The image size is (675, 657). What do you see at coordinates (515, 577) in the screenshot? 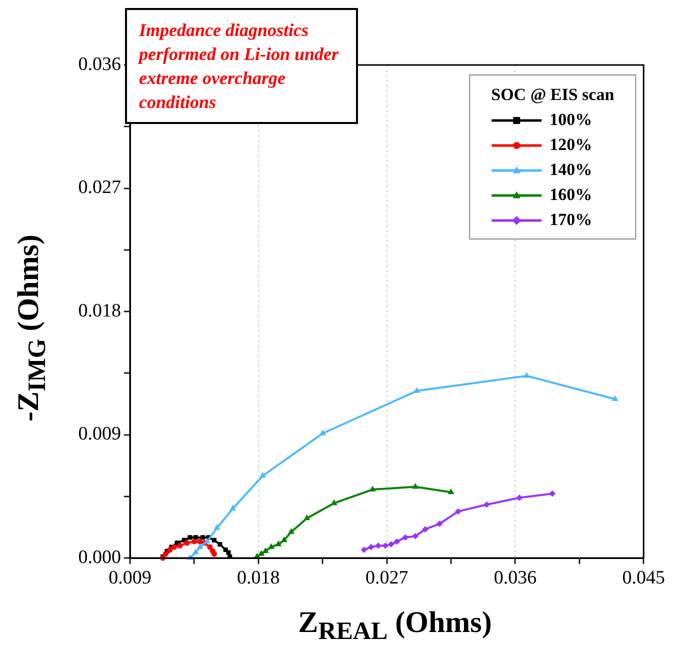
I see `x-tick-label: 0.036` at bounding box center [515, 577].